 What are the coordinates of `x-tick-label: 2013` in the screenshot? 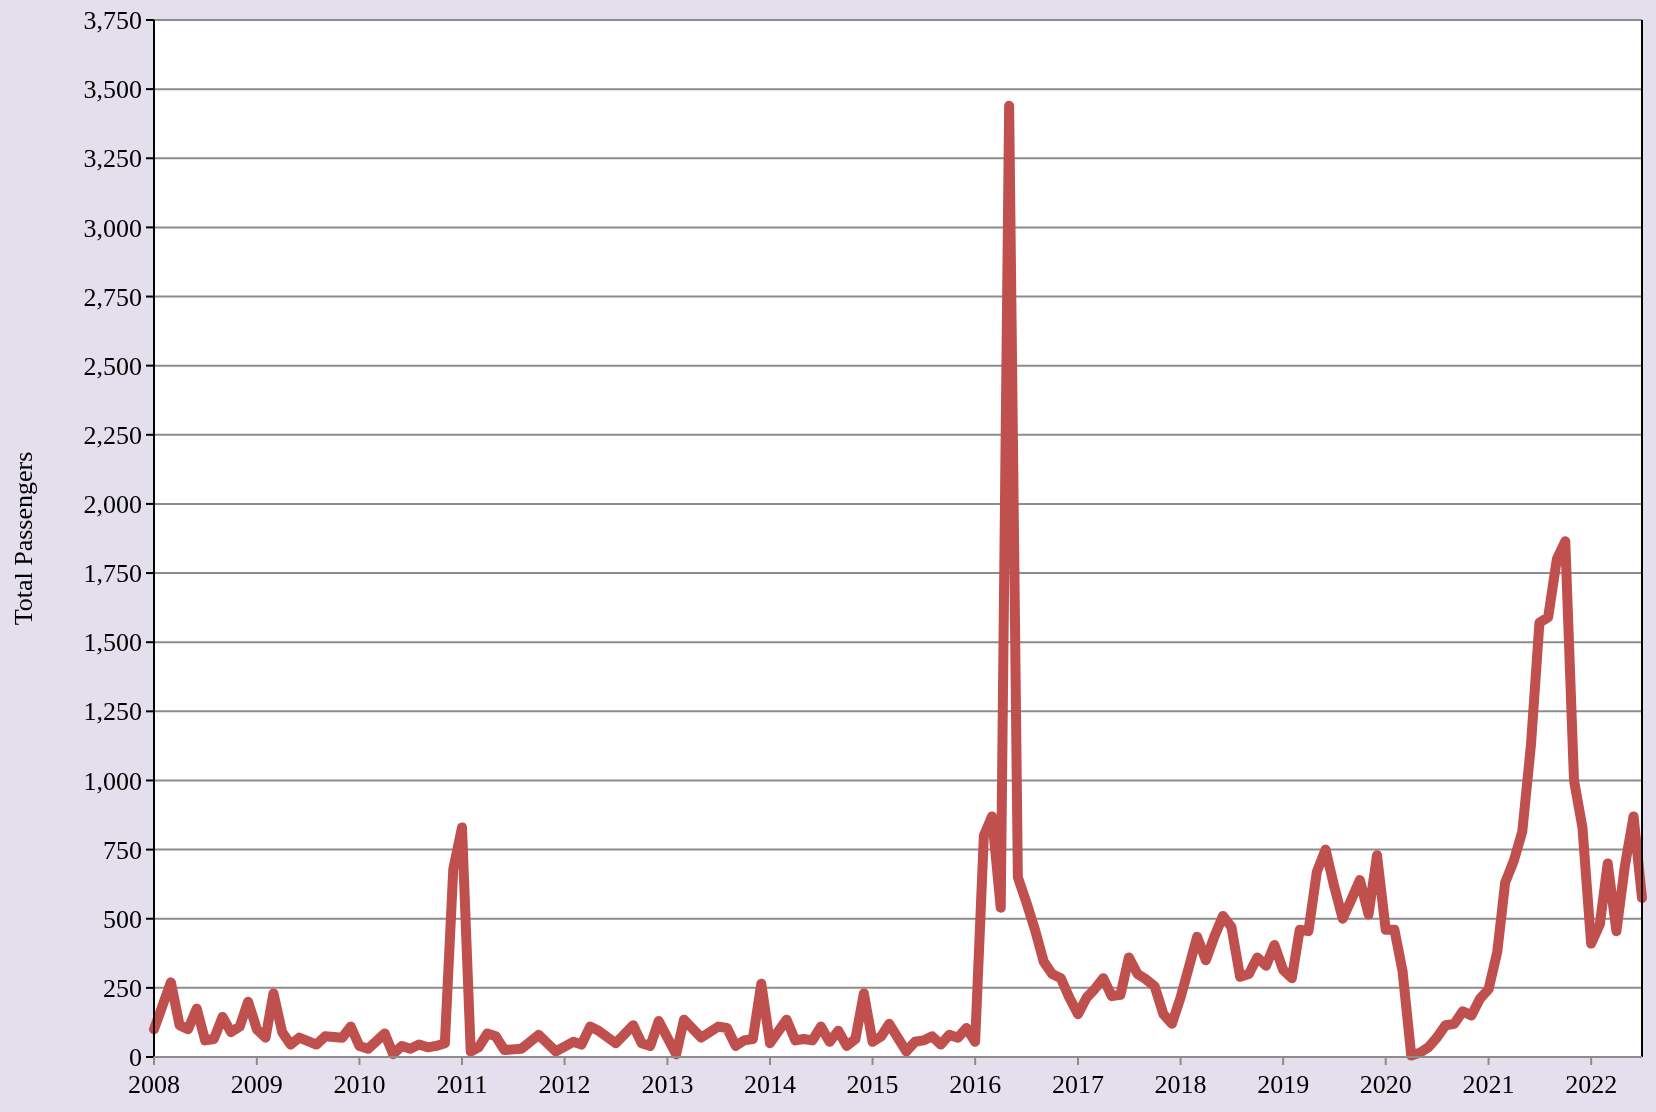 It's located at (667, 1084).